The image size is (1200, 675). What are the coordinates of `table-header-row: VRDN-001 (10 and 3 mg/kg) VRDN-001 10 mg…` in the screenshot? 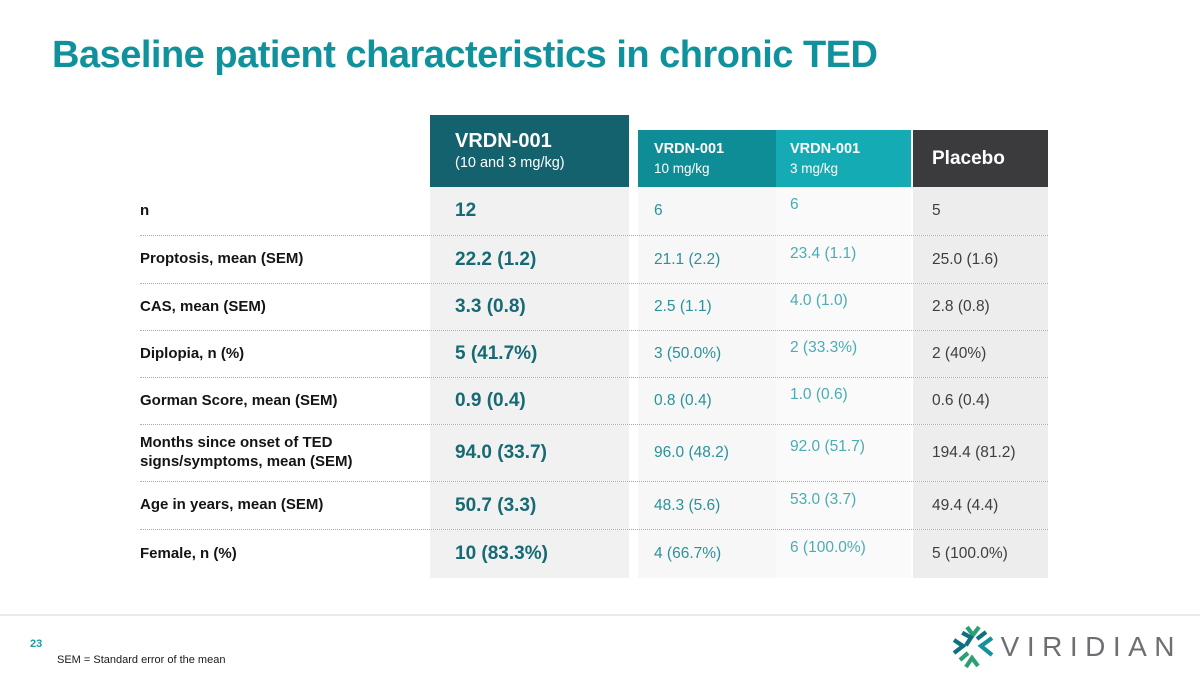 It's located at (594, 151).